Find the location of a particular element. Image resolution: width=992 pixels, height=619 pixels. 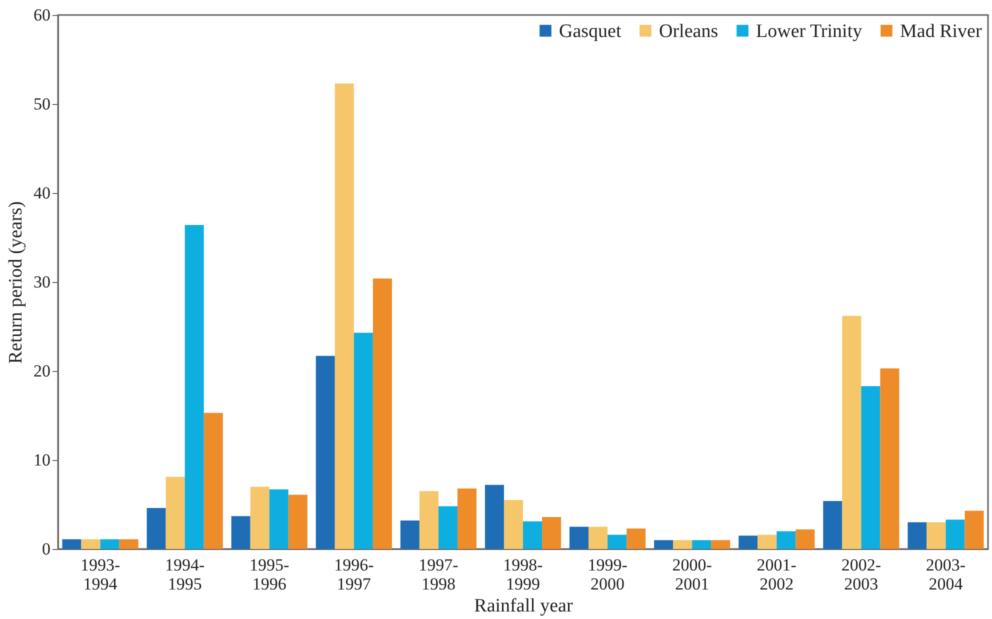

x-axis-title: Rainfall year is located at coordinates (524, 606).